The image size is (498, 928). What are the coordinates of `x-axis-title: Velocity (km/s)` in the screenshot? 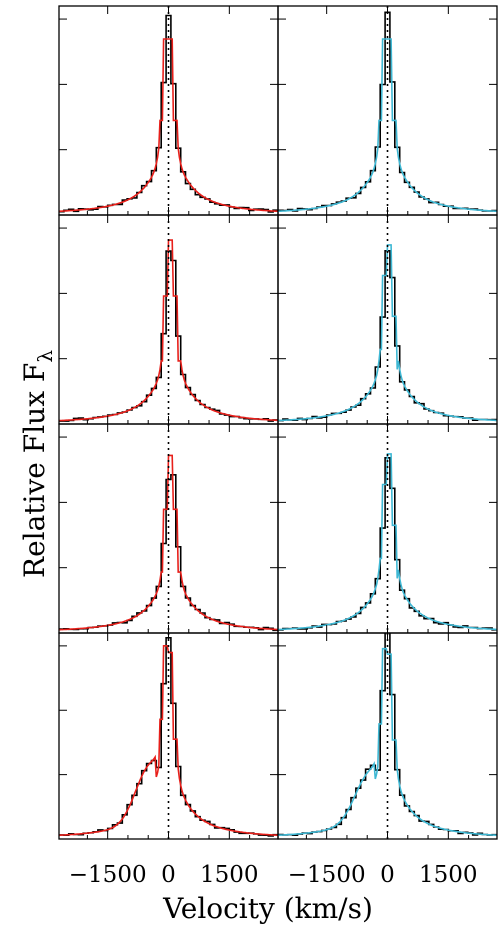 It's located at (267, 908).